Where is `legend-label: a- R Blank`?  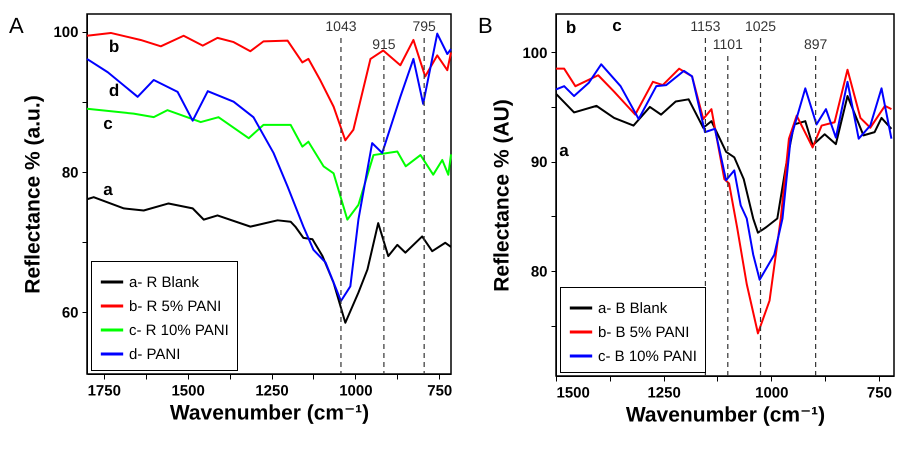
legend-label: a- R Blank is located at coordinates (164, 282).